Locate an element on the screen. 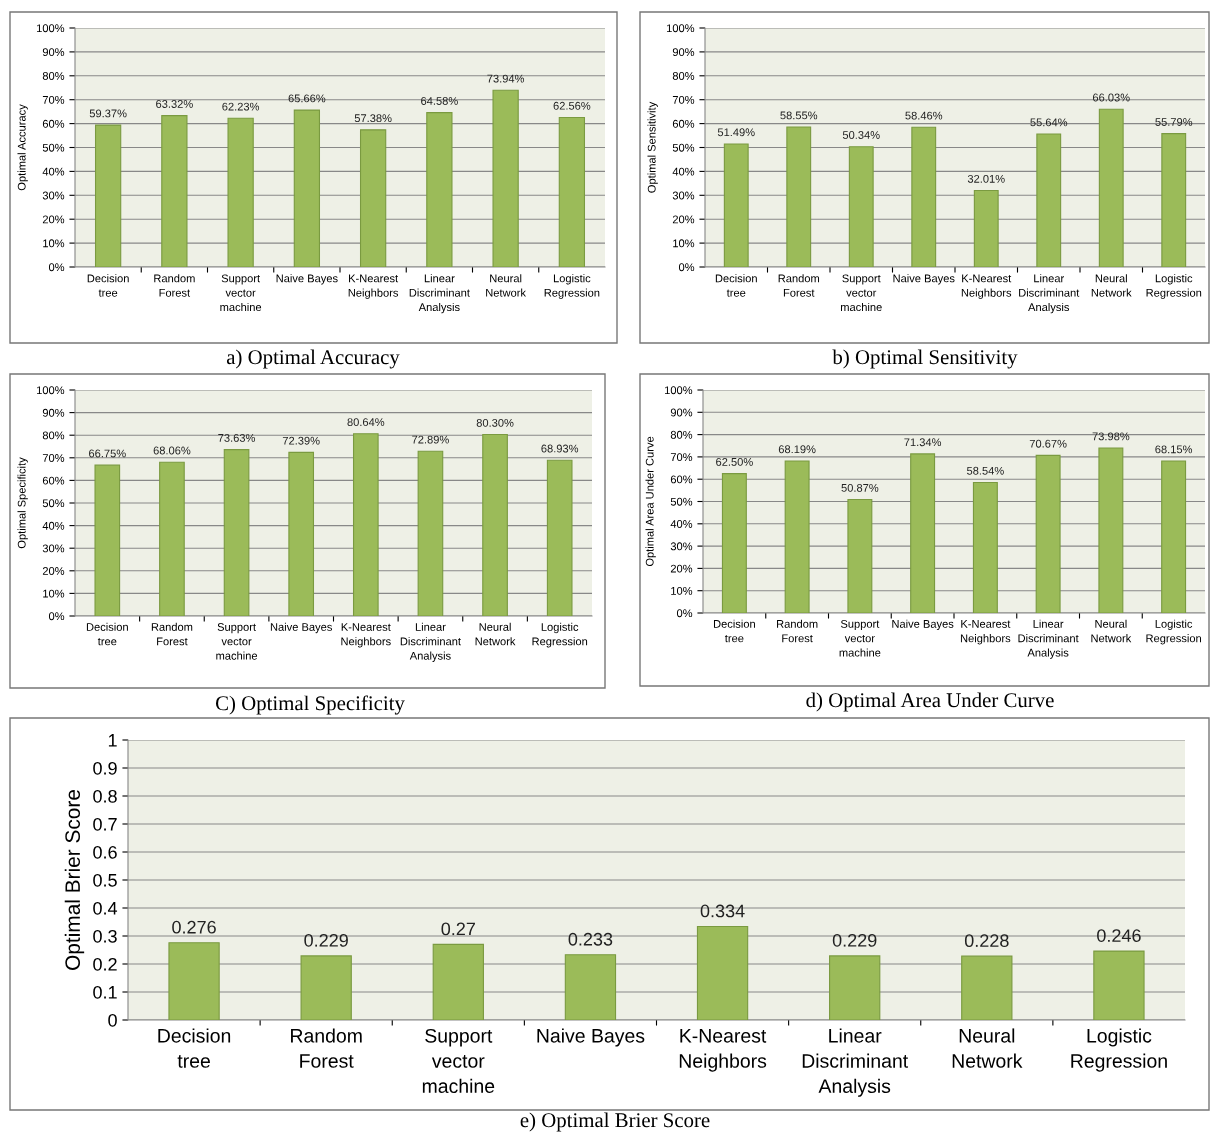 The width and height of the screenshot is (1210, 1138). text: e) Optimal Brier Score is located at coordinates (615, 1122).